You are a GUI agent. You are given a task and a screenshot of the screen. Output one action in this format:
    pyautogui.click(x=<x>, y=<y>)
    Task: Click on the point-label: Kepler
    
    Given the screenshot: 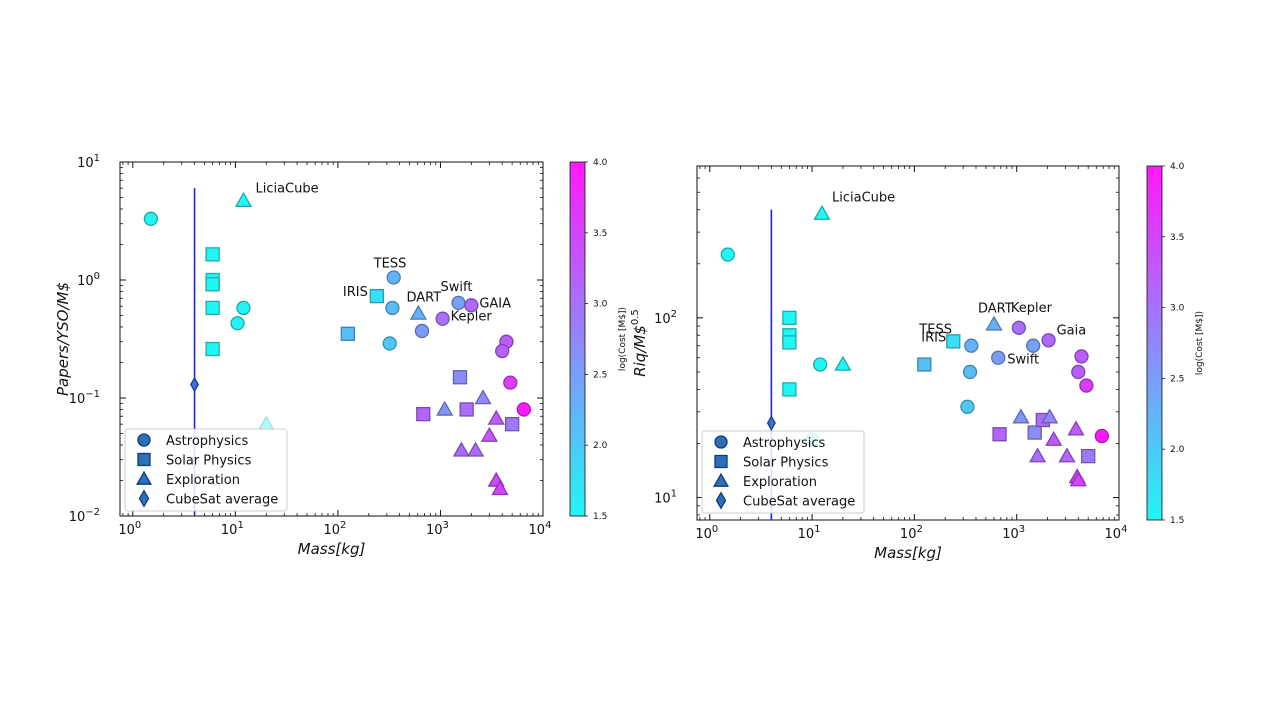 What is the action you would take?
    pyautogui.click(x=472, y=317)
    